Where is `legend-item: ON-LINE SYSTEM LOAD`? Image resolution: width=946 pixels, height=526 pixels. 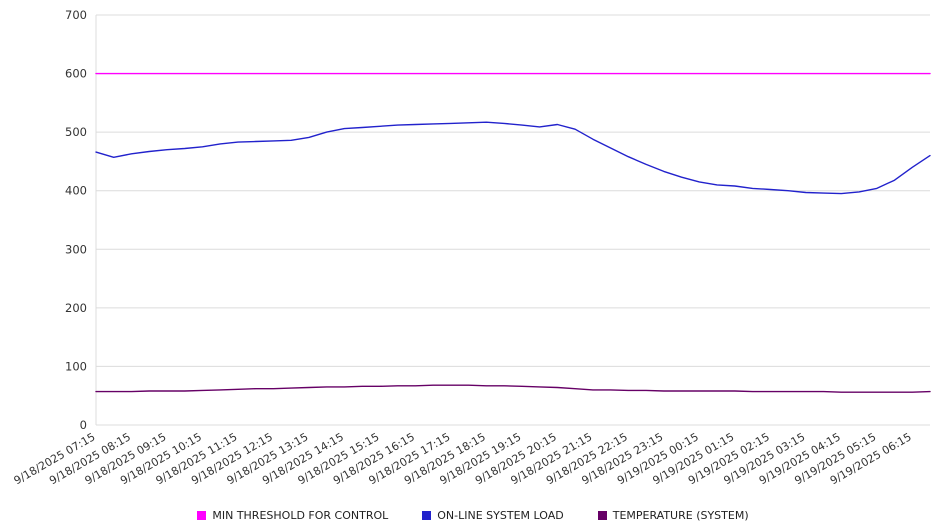
legend-item: ON-LINE SYSTEM LOAD is located at coordinates (493, 515).